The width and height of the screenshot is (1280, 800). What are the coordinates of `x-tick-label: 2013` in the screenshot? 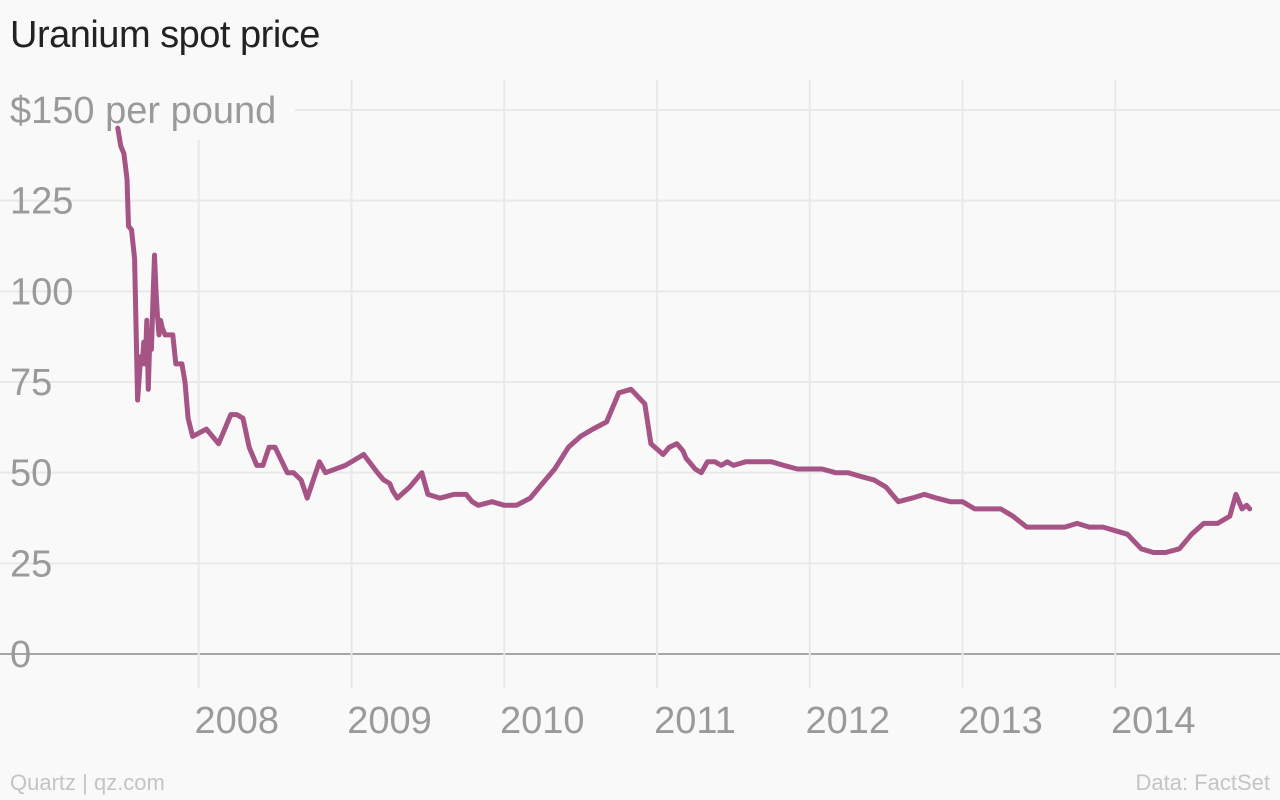 It's located at (1000, 721).